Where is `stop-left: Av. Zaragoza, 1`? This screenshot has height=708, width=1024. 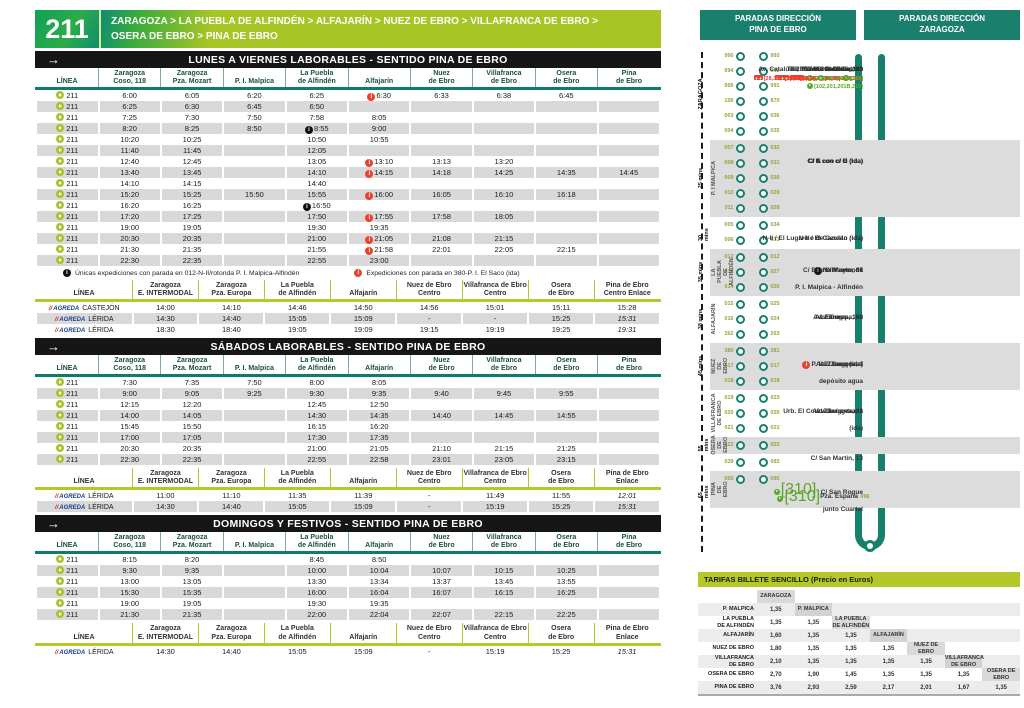
stop-left: Av. Zaragoza, 1 is located at coordinates (804, 362).